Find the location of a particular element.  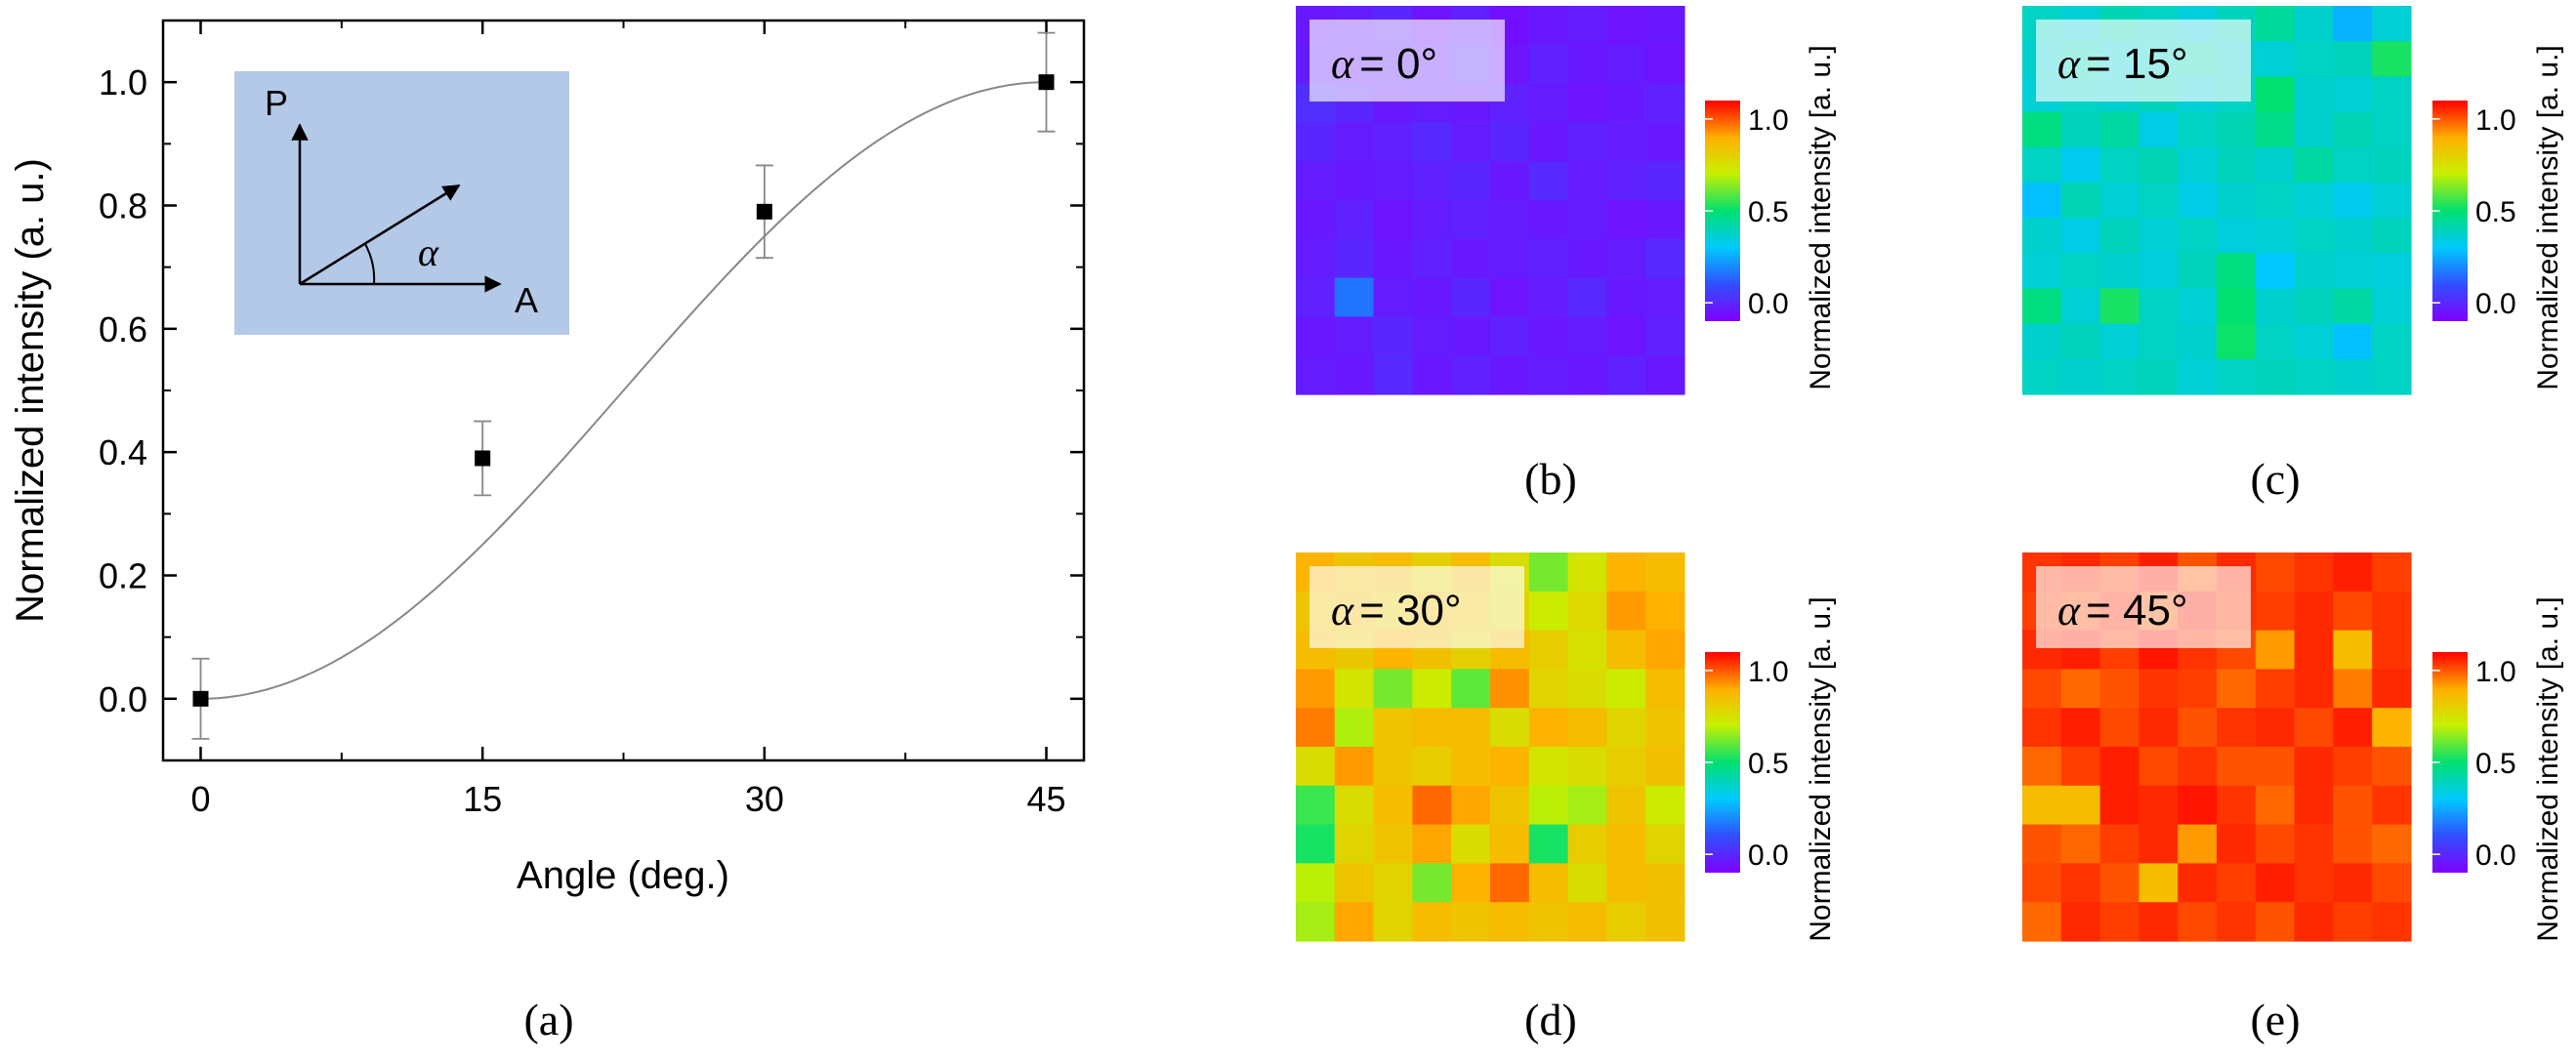

colorbar-label: Normalized intensity [a. u.] is located at coordinates (2548, 768).